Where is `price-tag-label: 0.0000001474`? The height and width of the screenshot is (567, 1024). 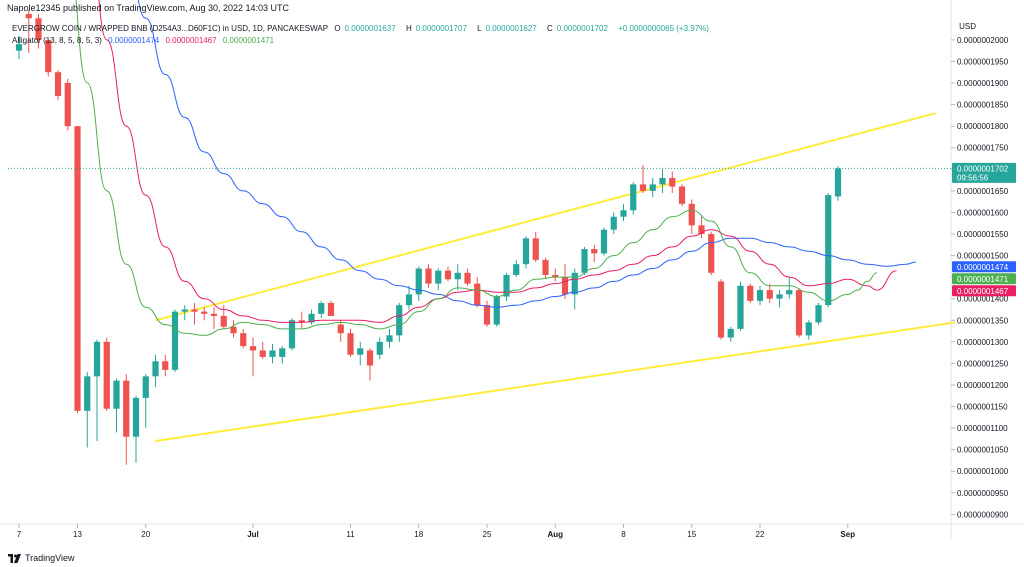 price-tag-label: 0.0000001474 is located at coordinates (983, 267).